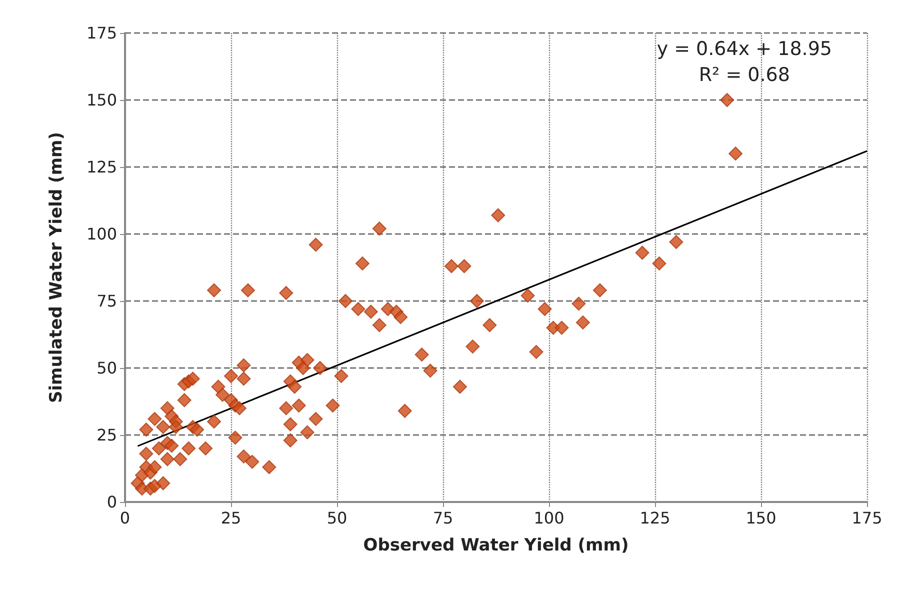  Describe the element at coordinates (231, 518) in the screenshot. I see `x-tick-label: 25` at that location.